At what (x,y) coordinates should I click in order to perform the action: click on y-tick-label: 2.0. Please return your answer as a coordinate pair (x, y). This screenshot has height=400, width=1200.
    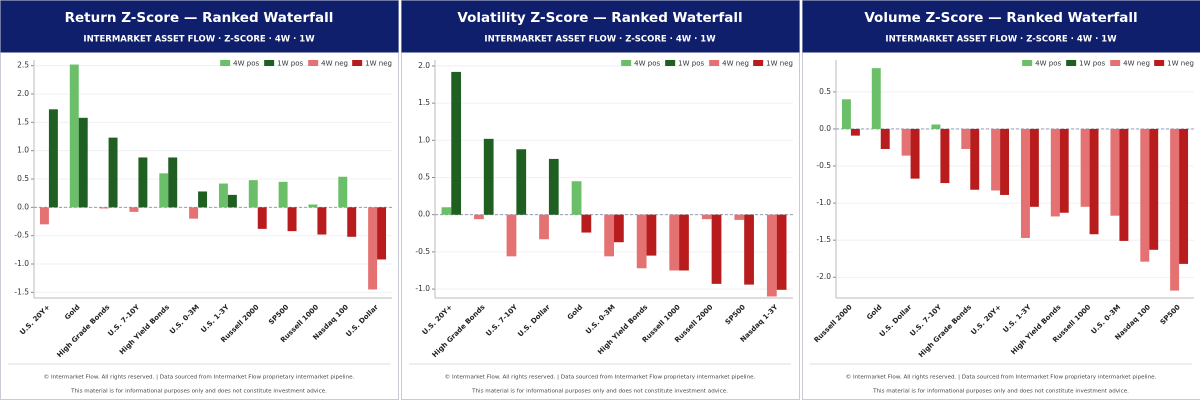
    Looking at the image, I should click on (424, 65).